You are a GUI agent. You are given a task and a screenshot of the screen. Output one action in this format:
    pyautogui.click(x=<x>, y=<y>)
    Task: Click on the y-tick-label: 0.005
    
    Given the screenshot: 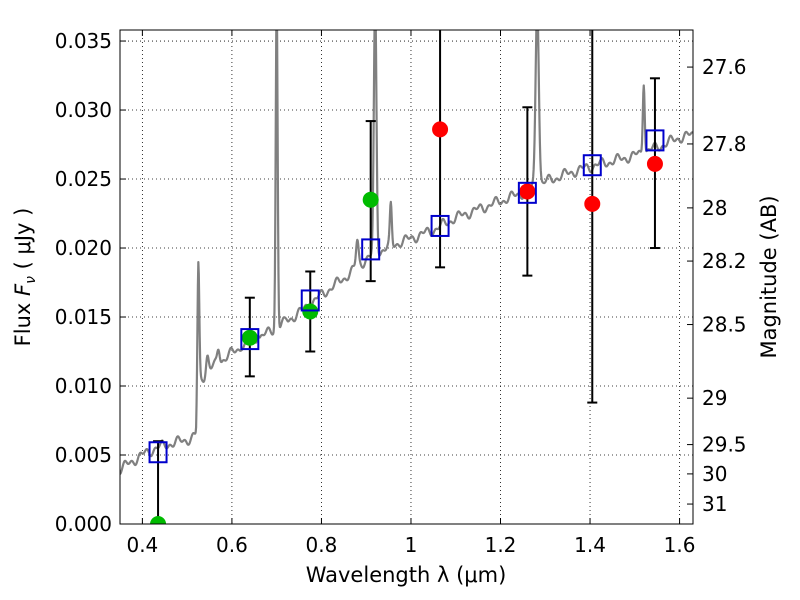 What is the action you would take?
    pyautogui.click(x=83, y=455)
    